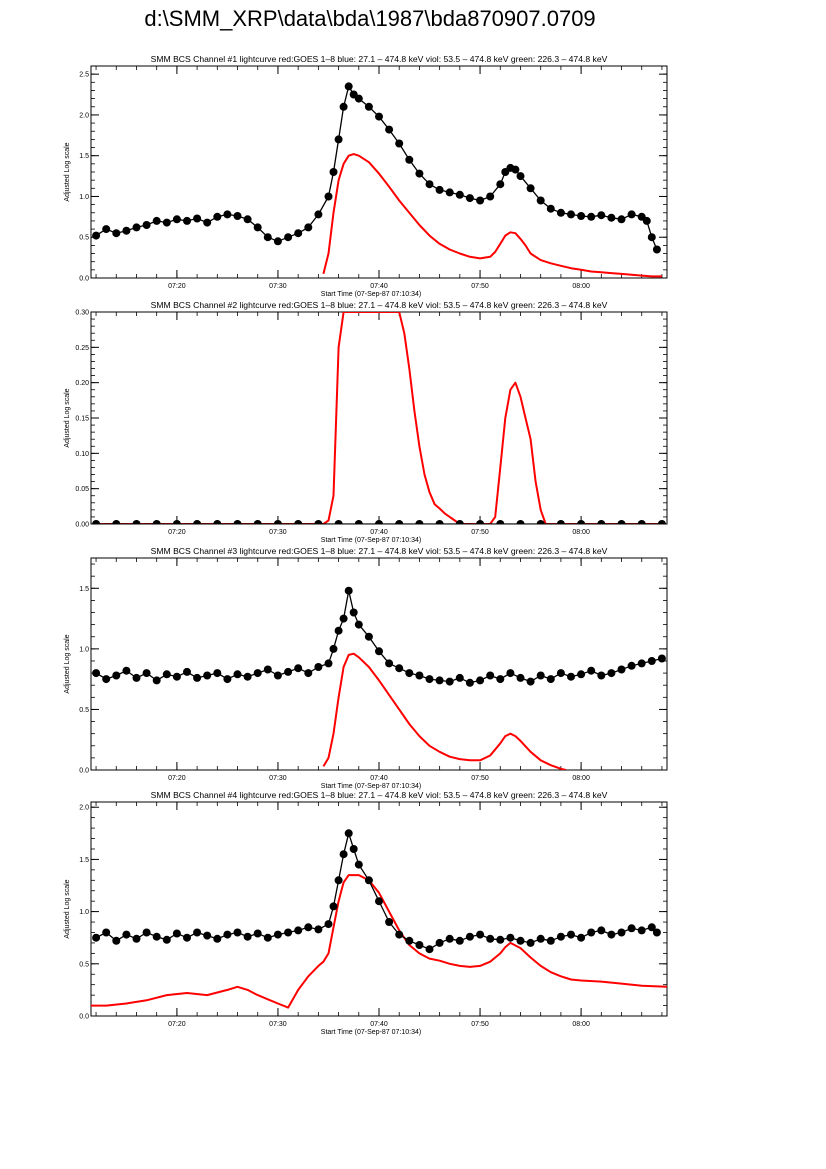  I want to click on y-tick-label-4-1: 0.5, so click(84, 964).